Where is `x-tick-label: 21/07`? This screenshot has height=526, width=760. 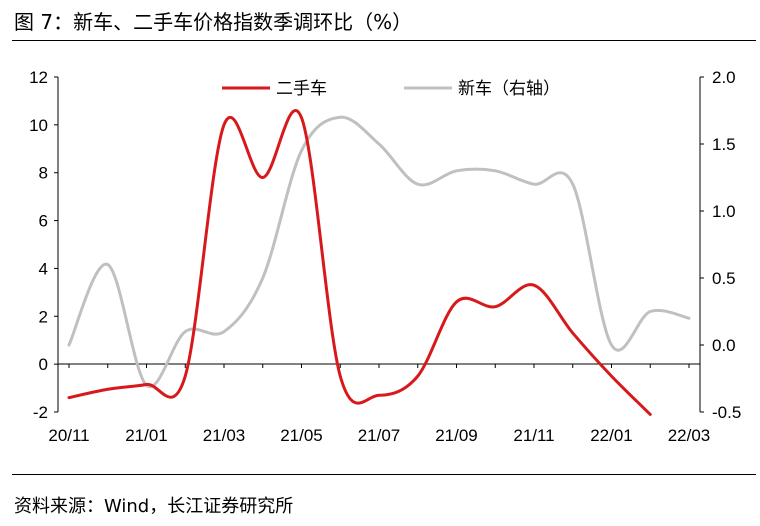 x-tick-label: 21/07 is located at coordinates (379, 435).